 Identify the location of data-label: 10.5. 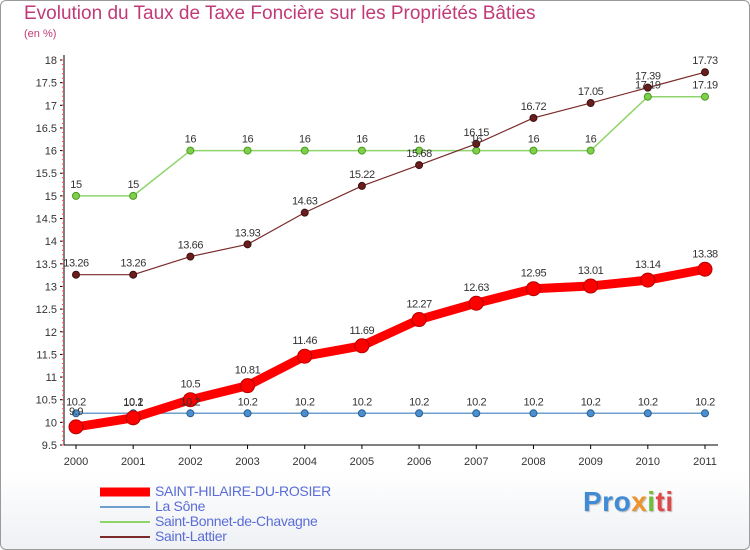
(190, 385).